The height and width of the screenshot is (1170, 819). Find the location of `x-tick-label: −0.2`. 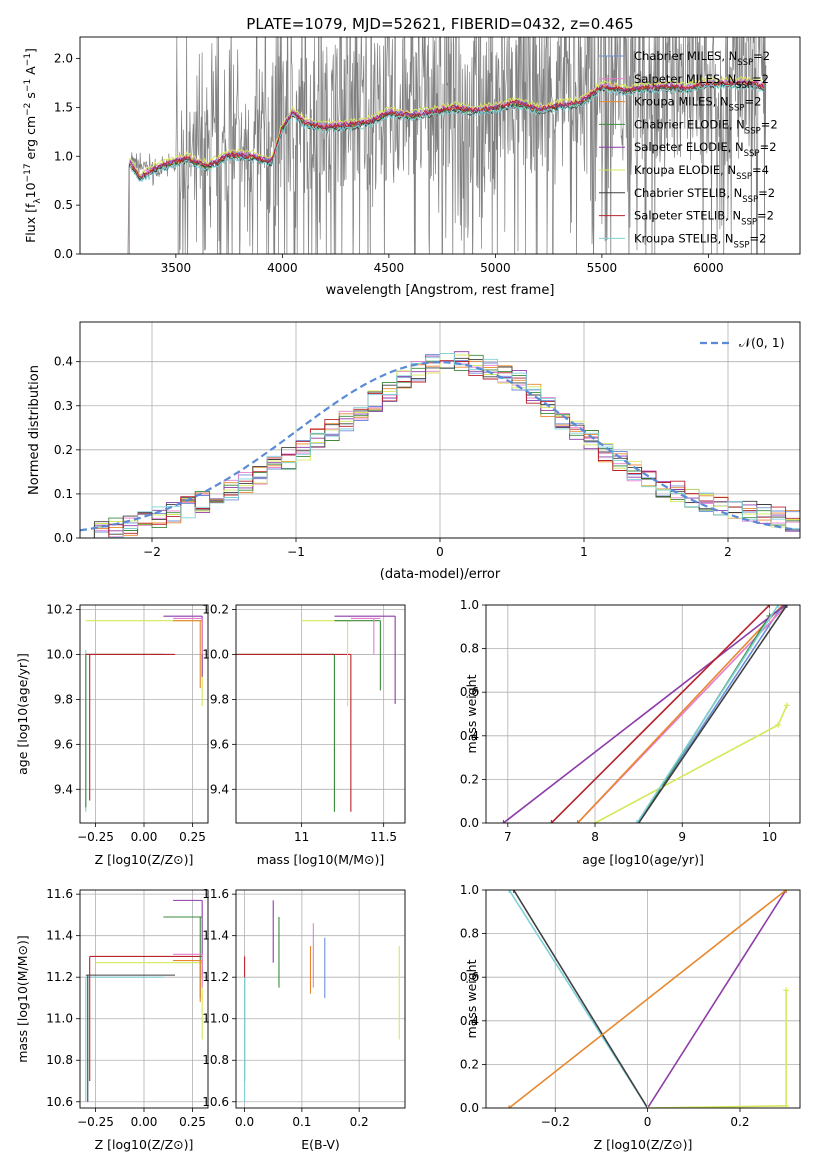

x-tick-label: −0.2 is located at coordinates (555, 1122).